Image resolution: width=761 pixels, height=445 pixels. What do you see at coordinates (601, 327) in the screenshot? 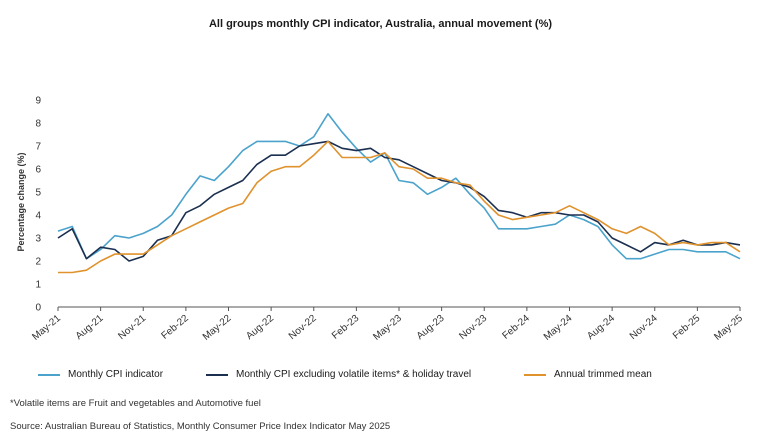
I see `x-tick-label: Aug-24` at bounding box center [601, 327].